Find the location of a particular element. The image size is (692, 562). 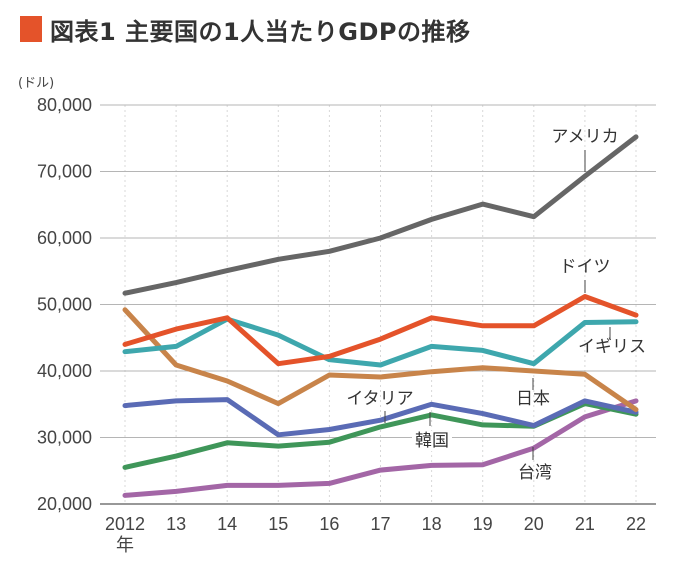

x-tick-label: 15 is located at coordinates (278, 524).